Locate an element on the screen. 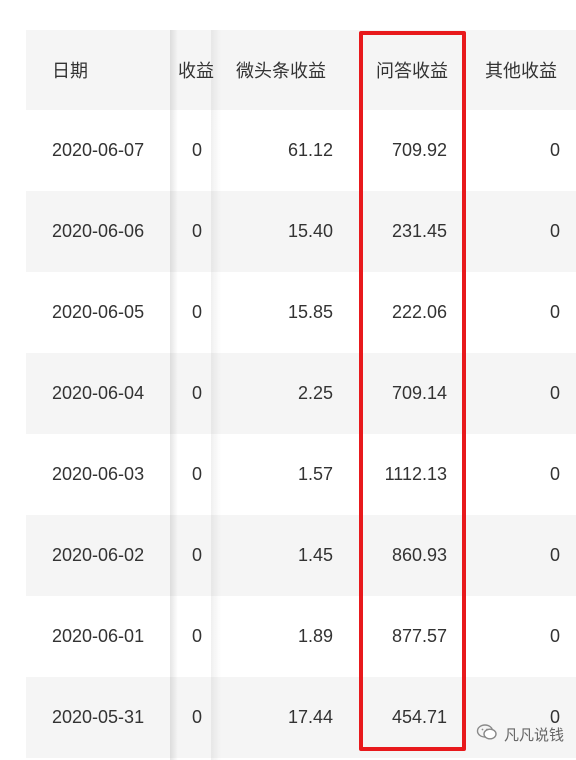  cell-weitoutiao: 61.12 is located at coordinates (310, 150).